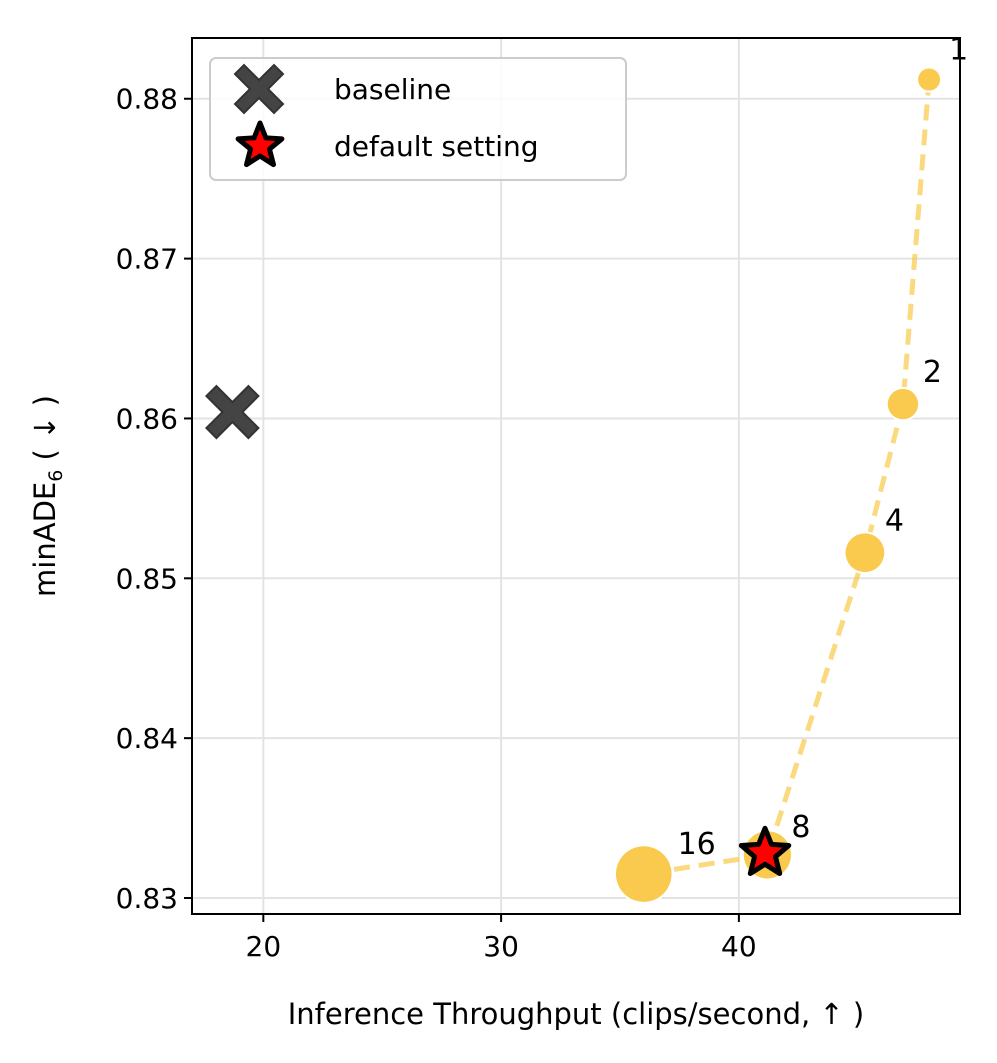 Image resolution: width=997 pixels, height=1063 pixels. What do you see at coordinates (147, 578) in the screenshot?
I see `y-tick-label: 0.85` at bounding box center [147, 578].